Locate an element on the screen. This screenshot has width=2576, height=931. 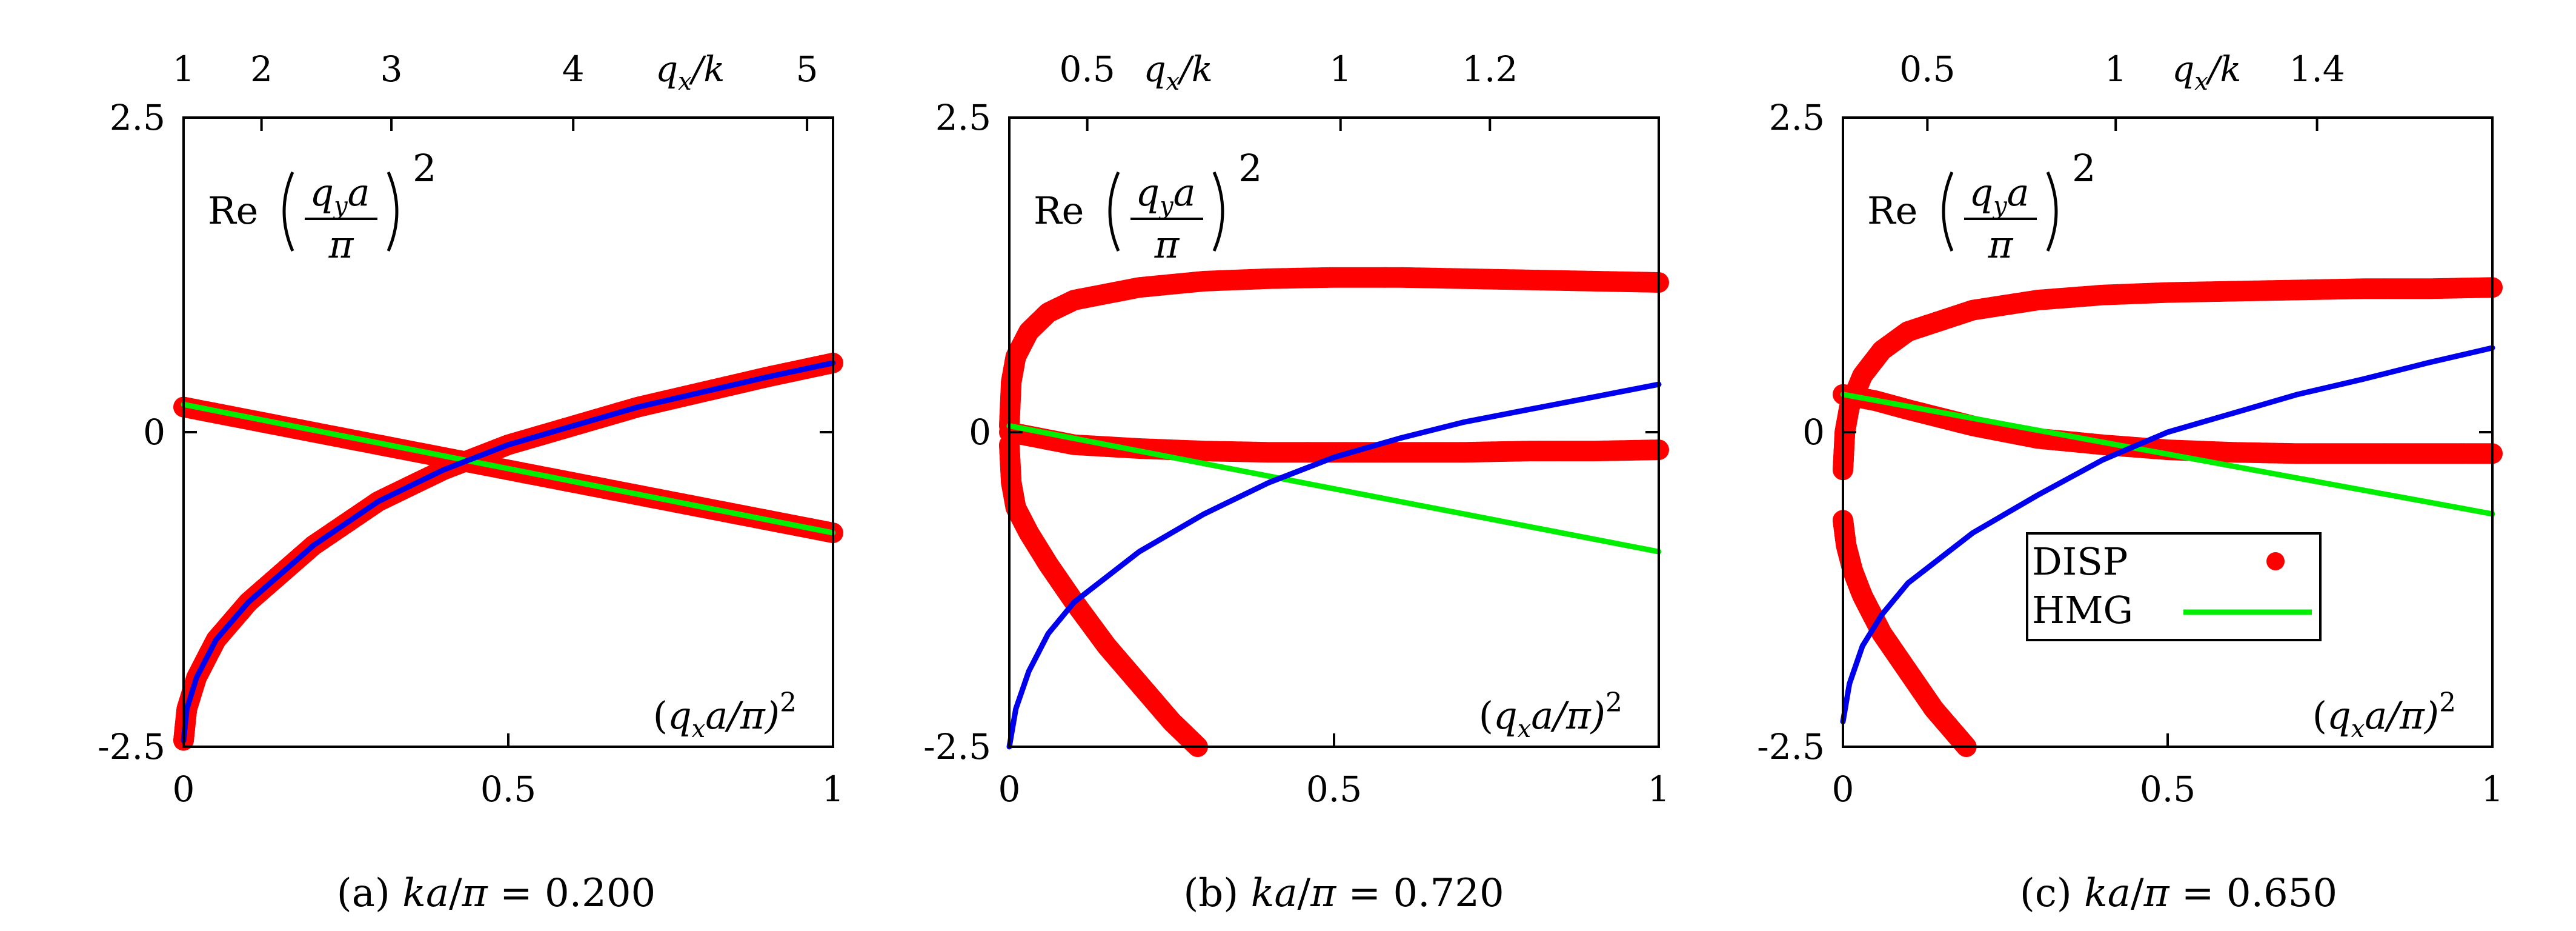
top-tick-label: 5 is located at coordinates (807, 69).